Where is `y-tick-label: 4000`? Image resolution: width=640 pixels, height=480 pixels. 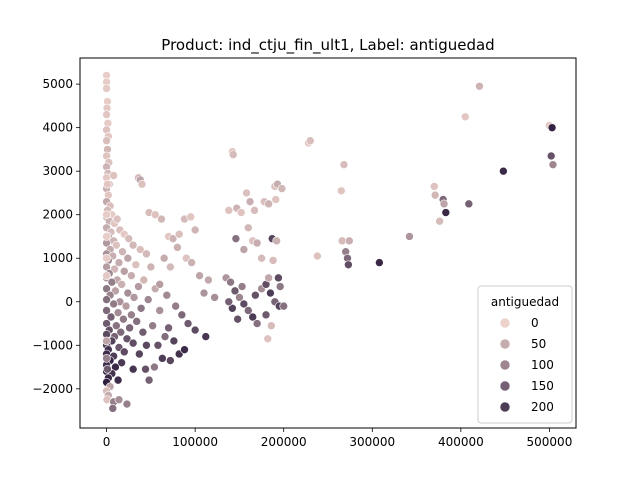 y-tick-label: 4000 is located at coordinates (57, 128).